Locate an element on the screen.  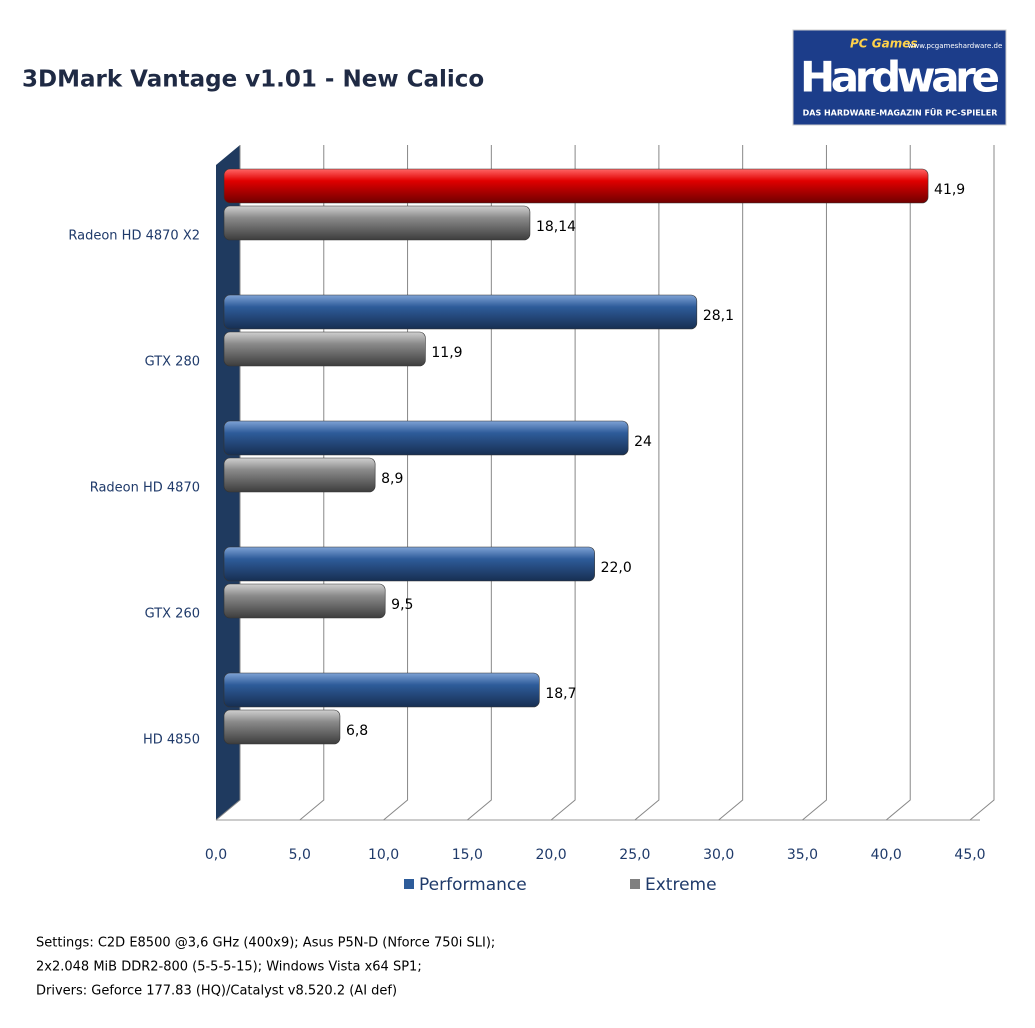
x-tick-label: 30,0 is located at coordinates (718, 855).